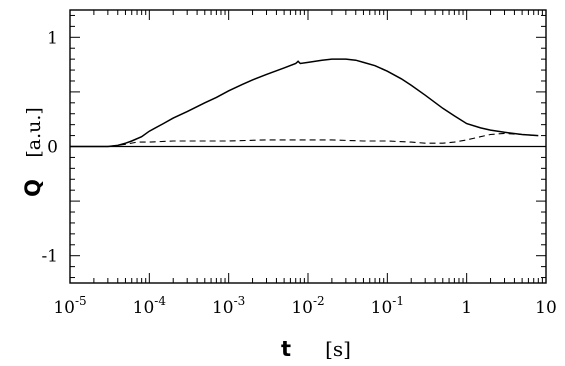  What do you see at coordinates (228, 306) in the screenshot?
I see `x-tick-label: 10⁻³` at bounding box center [228, 306].